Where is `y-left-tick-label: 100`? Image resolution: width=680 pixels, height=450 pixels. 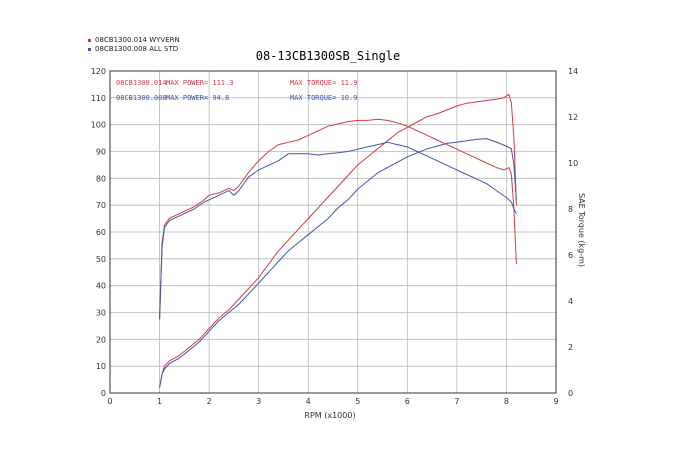 y-left-tick-label: 100 is located at coordinates (98, 125).